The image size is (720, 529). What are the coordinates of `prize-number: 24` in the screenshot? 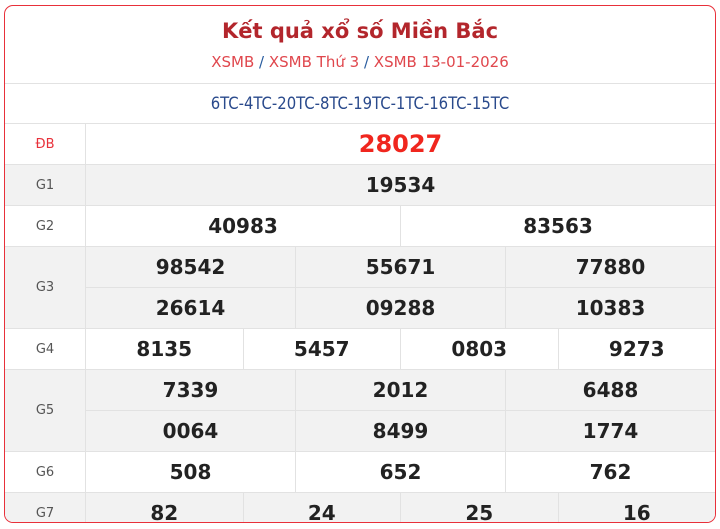 It's located at (321, 507).